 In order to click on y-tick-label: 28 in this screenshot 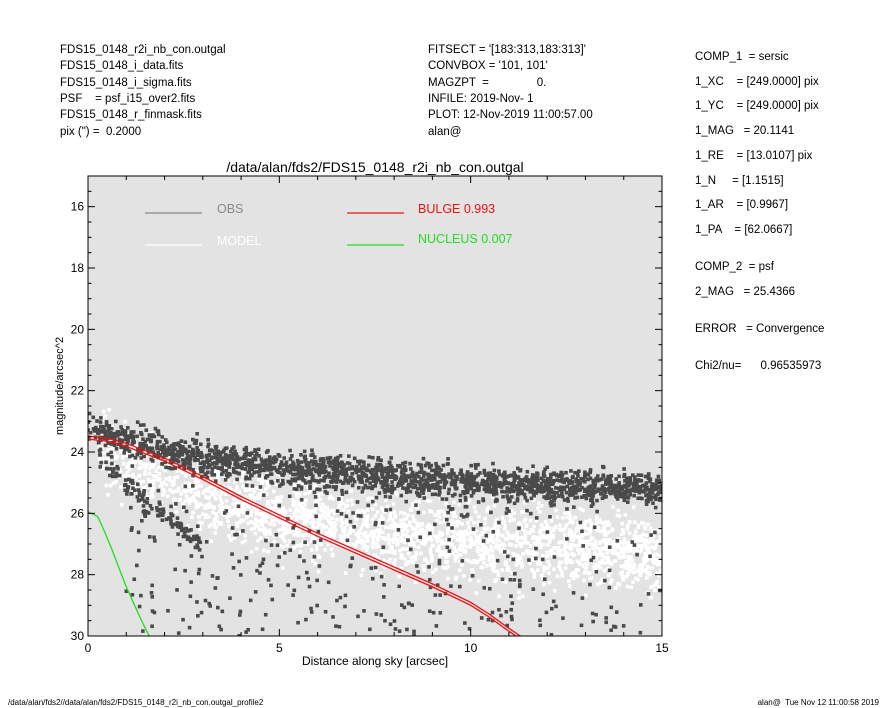, I will do `click(78, 575)`.